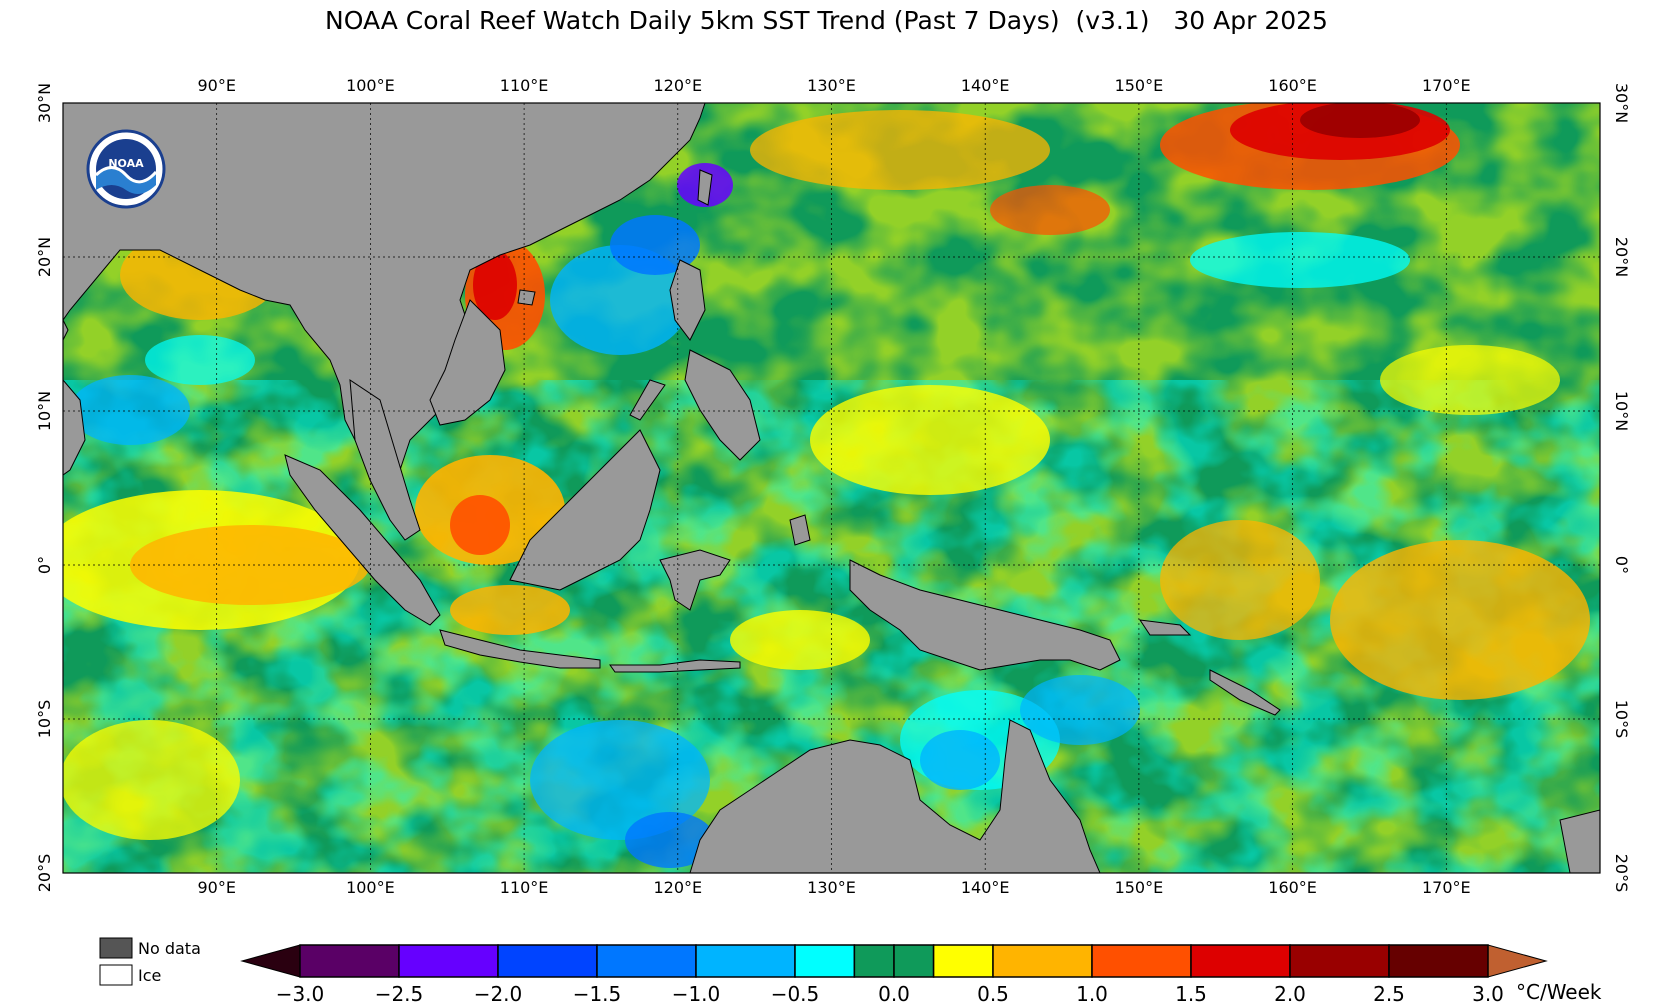  I want to click on cool-region-coral-sea-north, so click(1080, 710).